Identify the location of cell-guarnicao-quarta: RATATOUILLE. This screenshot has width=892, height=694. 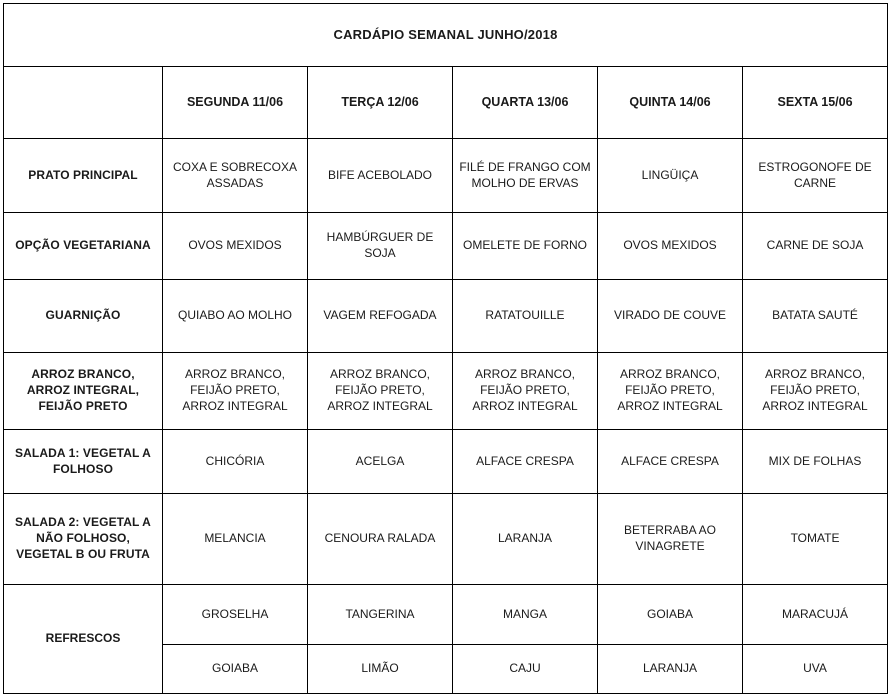
(525, 316).